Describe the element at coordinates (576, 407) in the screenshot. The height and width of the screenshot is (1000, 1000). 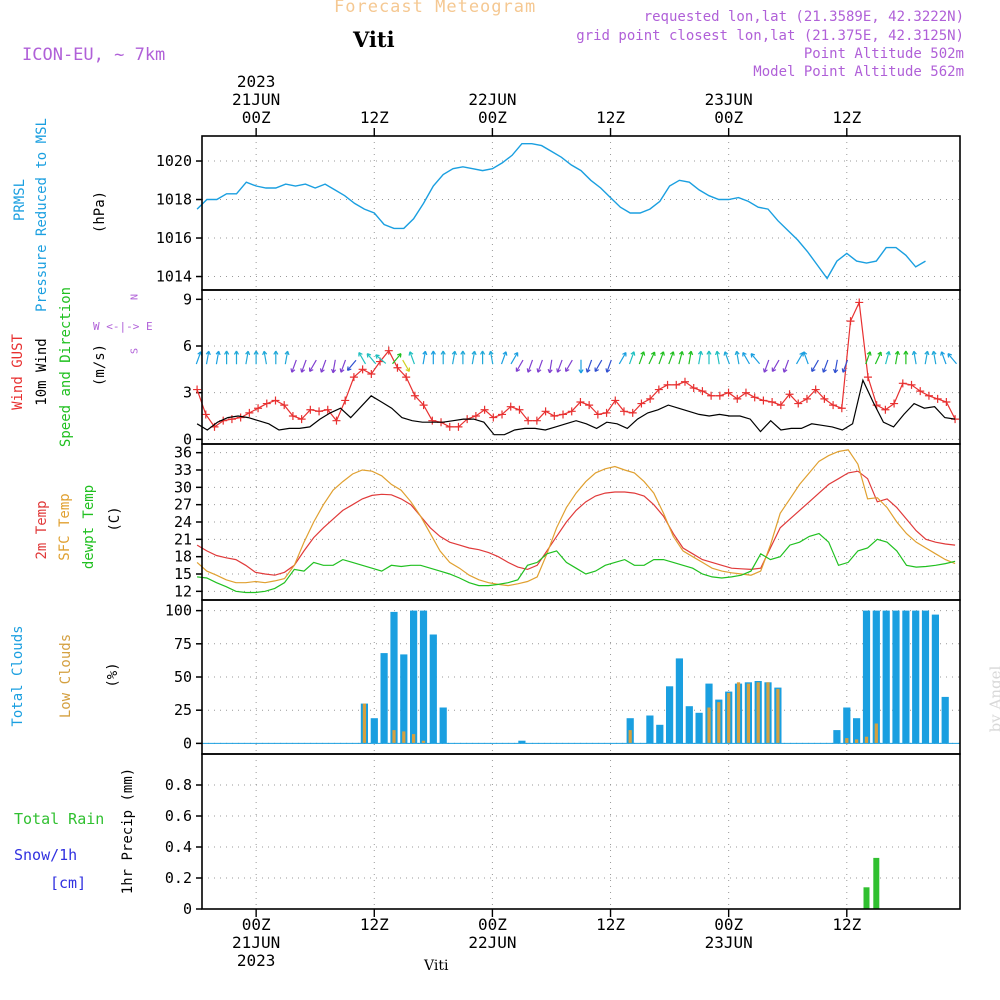
I see `wind-line` at that location.